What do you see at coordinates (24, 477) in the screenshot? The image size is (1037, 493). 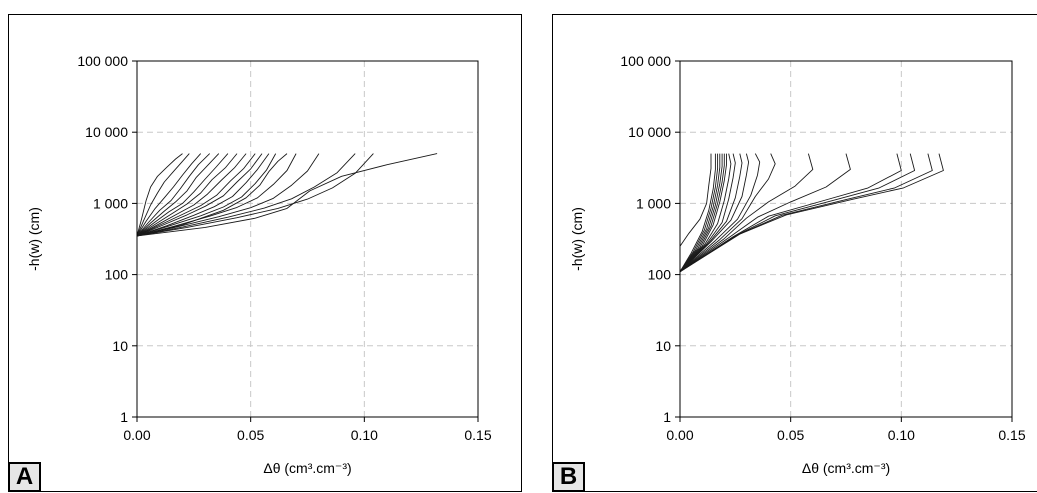 I see `panel-label-a: A` at bounding box center [24, 477].